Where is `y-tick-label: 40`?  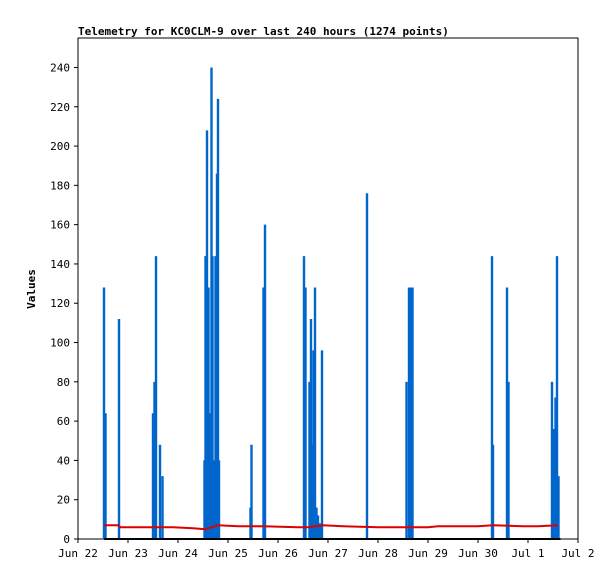
y-tick-label: 40 is located at coordinates (63, 460).